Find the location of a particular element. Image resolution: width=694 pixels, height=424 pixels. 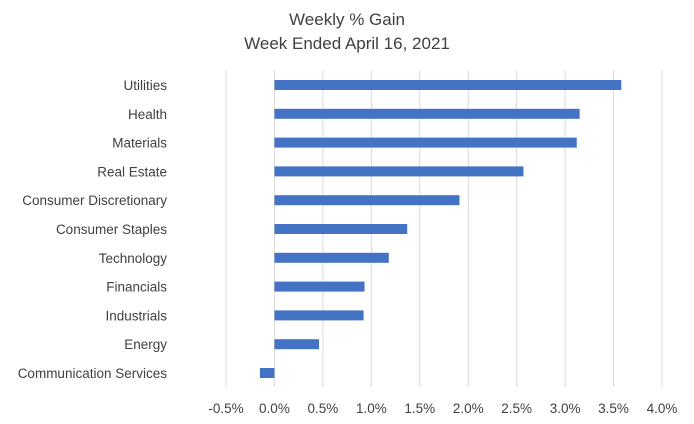

category-label: Health is located at coordinates (147, 114).